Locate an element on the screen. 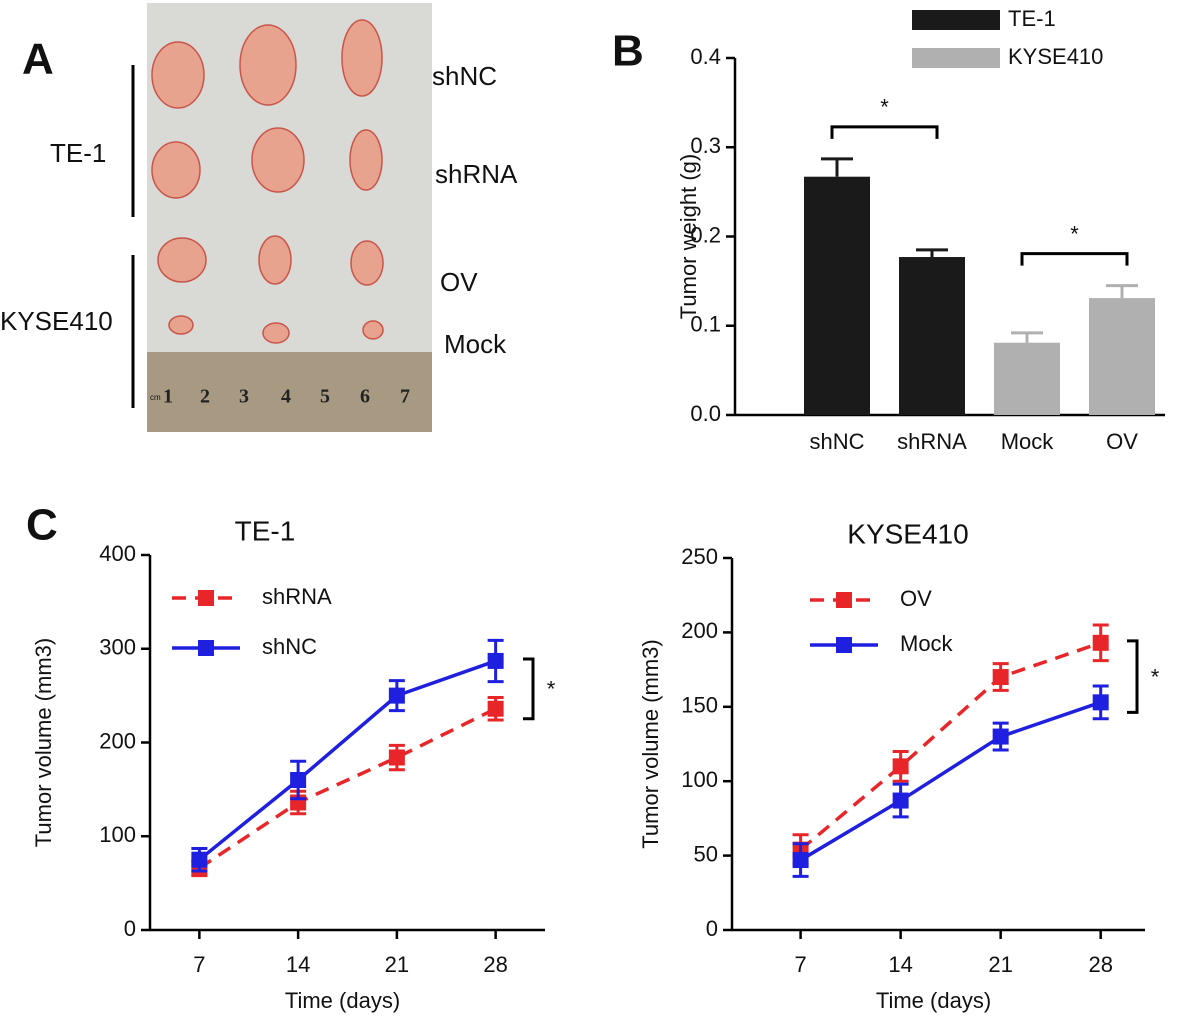 Image resolution: width=1182 pixels, height=1020 pixels. y-axis-label: Tumor weight (g) is located at coordinates (688, 236).